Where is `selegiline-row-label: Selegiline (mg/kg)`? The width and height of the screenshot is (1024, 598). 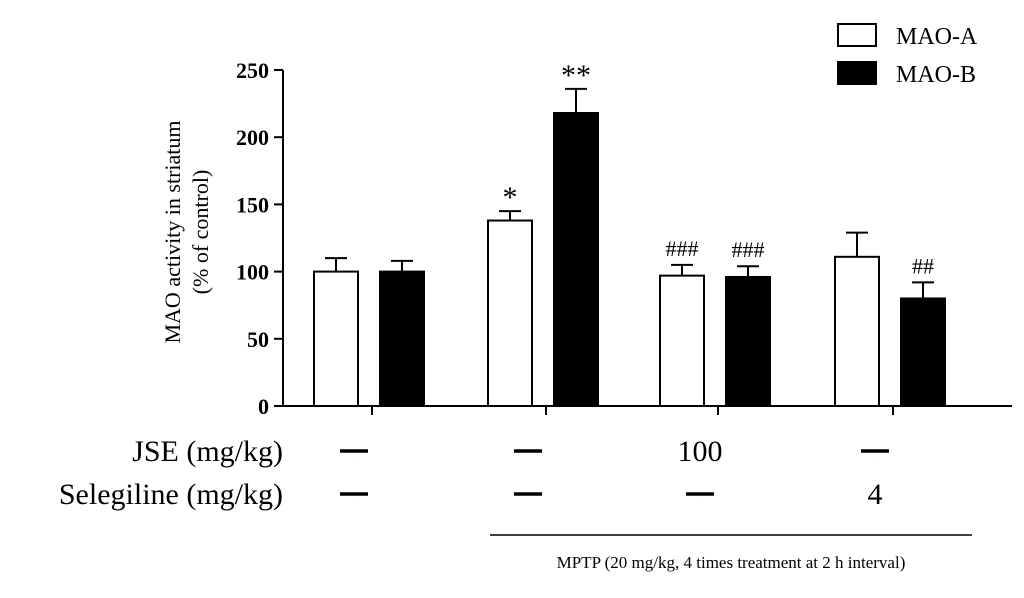
selegiline-row-label: Selegiline (mg/kg) is located at coordinates (171, 494).